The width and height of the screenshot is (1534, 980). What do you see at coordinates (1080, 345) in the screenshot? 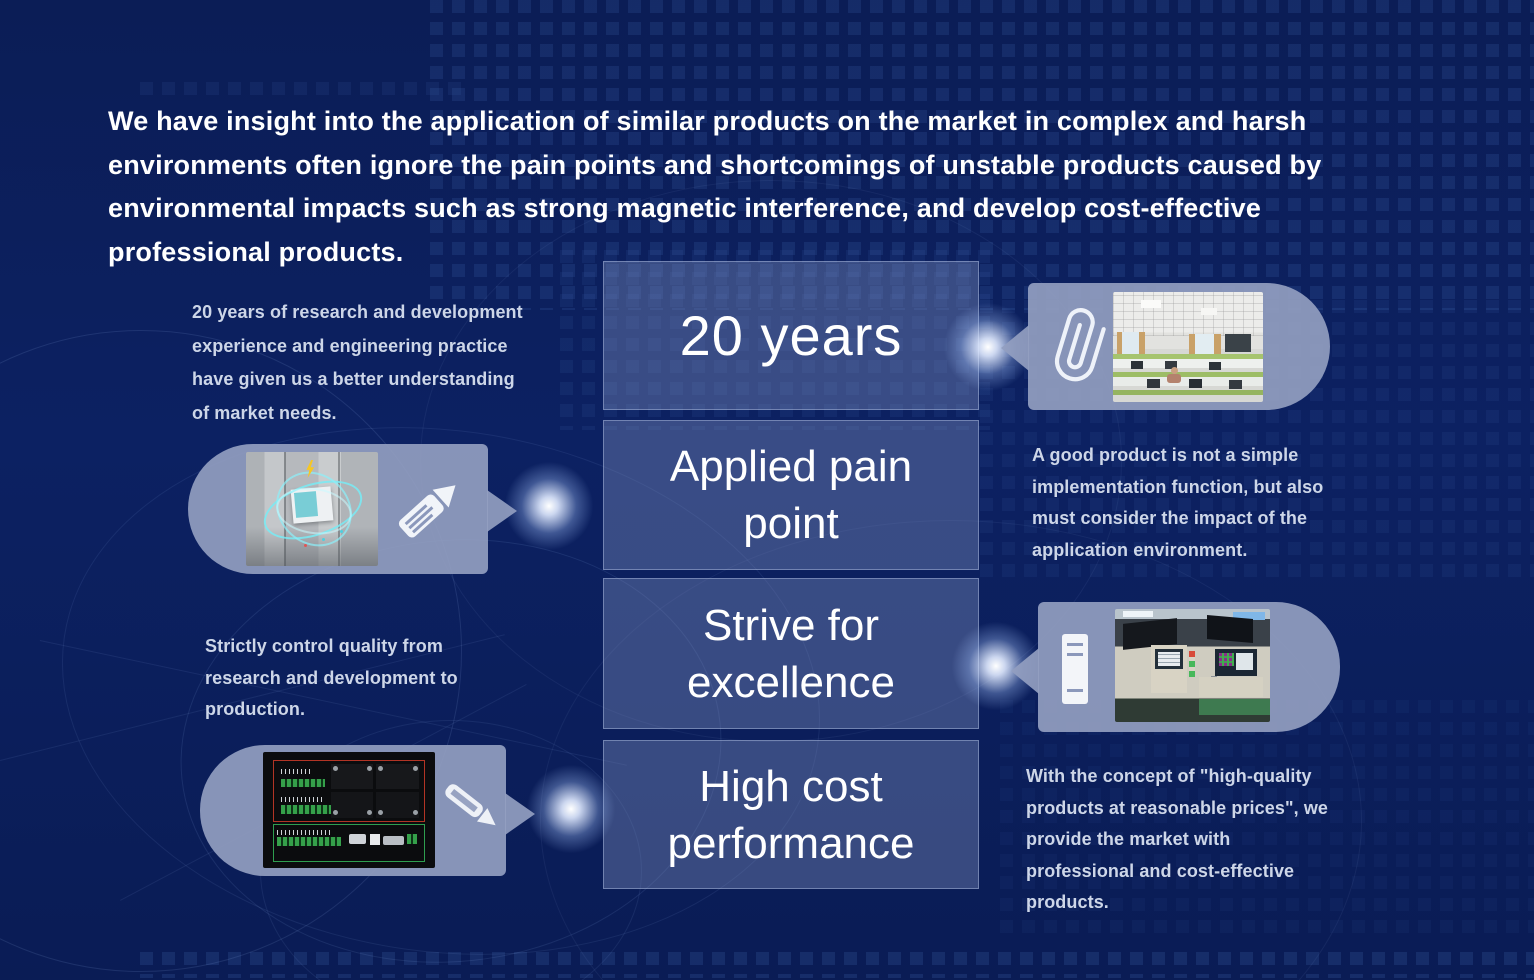
I see `paperclip-icon` at bounding box center [1080, 345].